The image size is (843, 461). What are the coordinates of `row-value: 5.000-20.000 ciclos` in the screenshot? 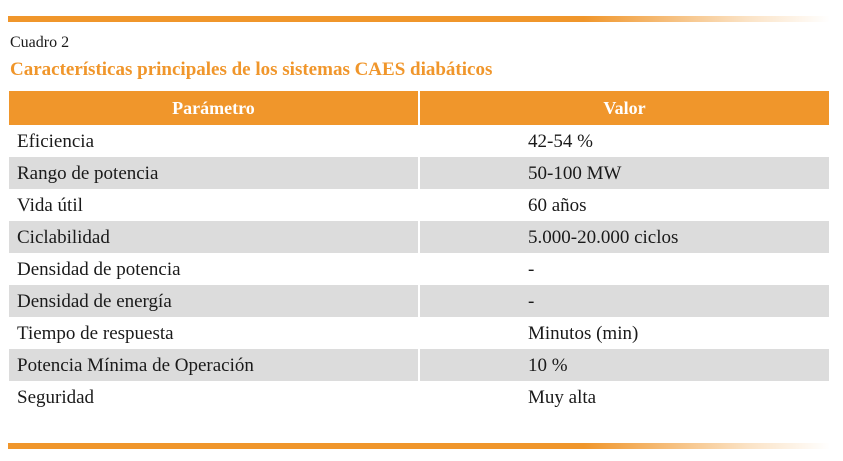 It's located at (624, 237).